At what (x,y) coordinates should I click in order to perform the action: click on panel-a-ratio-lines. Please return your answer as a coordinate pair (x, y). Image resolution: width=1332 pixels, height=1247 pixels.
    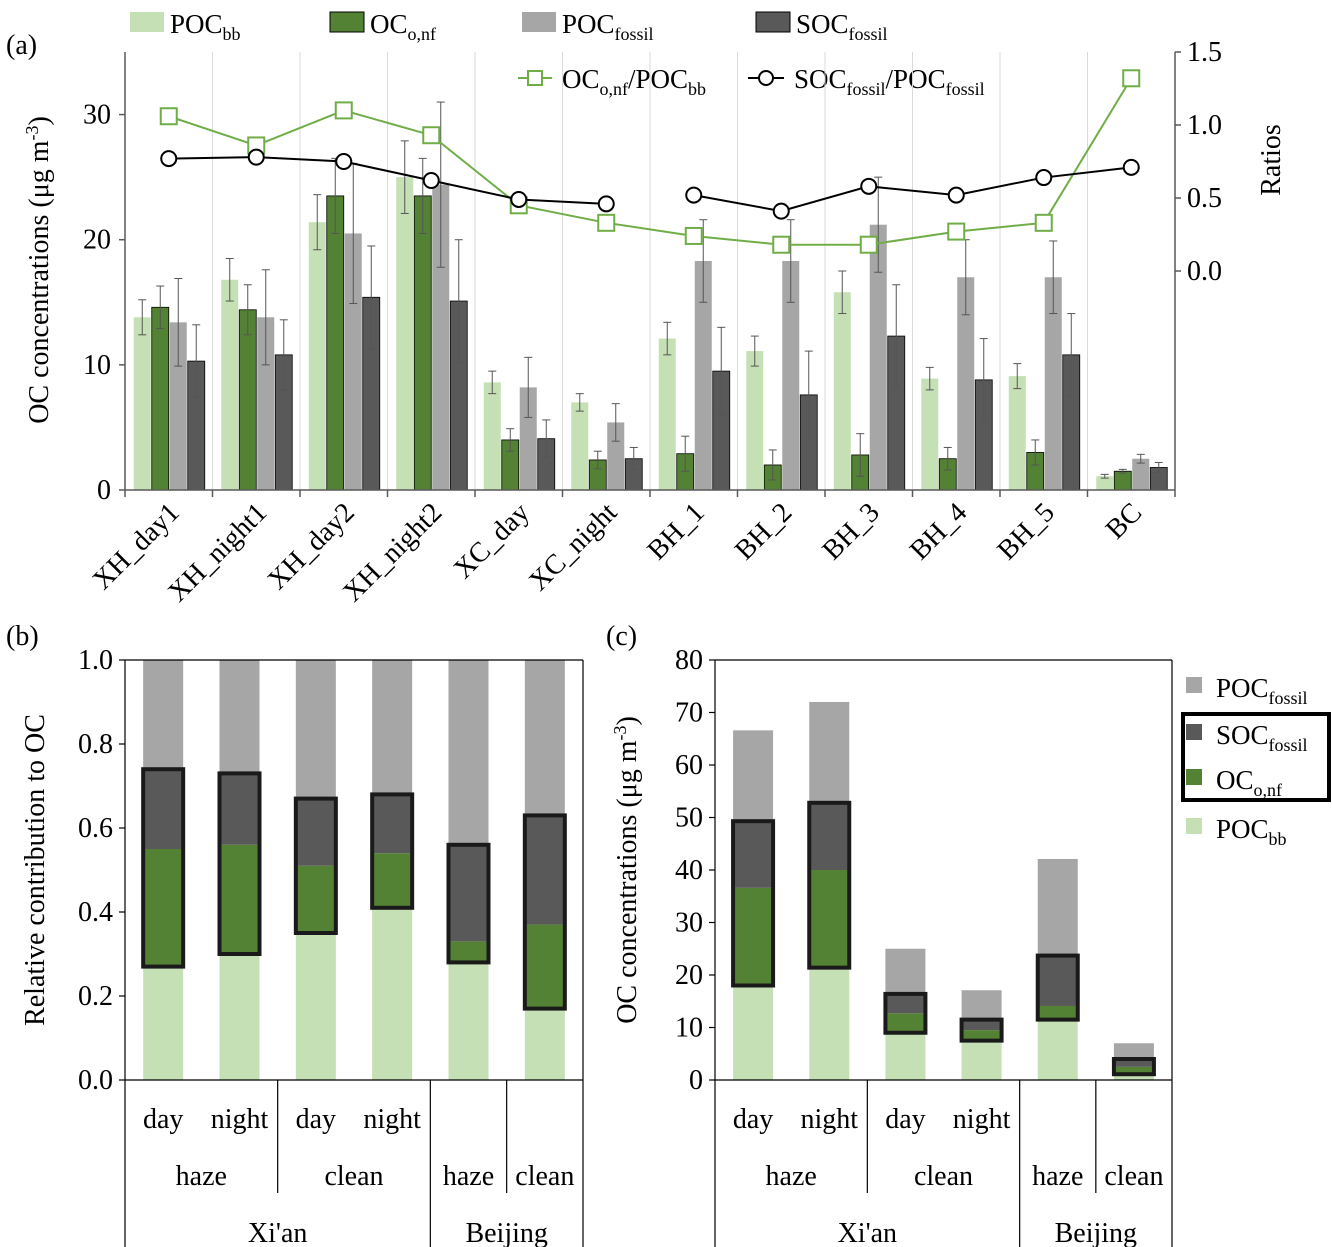
    Looking at the image, I should click on (650, 161).